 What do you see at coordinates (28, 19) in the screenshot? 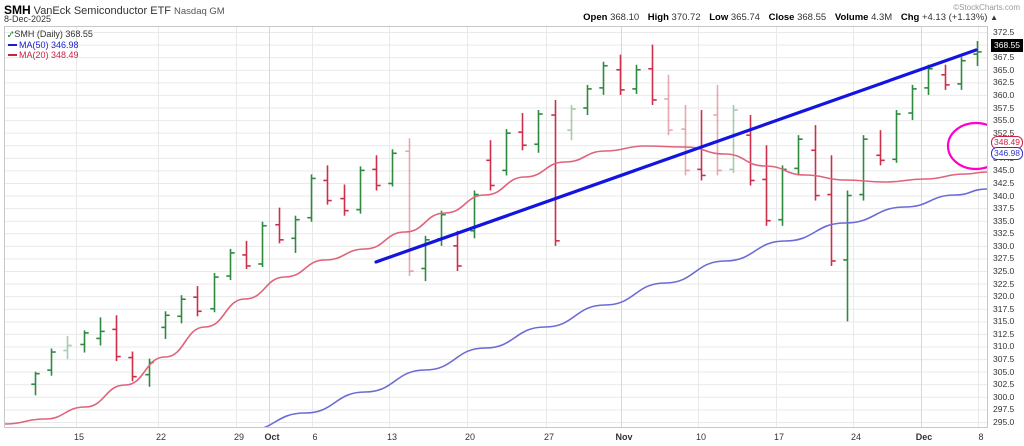
I see `chart-date: 8-Dec-2025` at bounding box center [28, 19].